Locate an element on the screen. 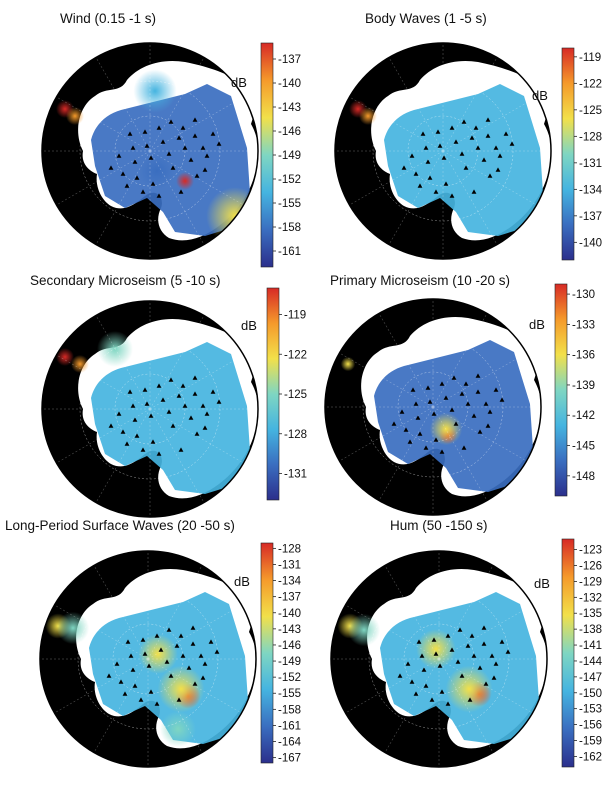  colorbar-tick-label: -144 is located at coordinates (591, 662).